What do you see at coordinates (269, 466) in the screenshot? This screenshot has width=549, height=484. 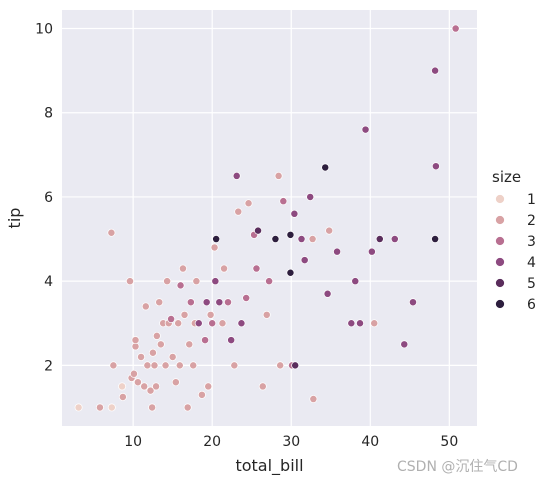 I see `x-axis-label: total_bill` at bounding box center [269, 466].